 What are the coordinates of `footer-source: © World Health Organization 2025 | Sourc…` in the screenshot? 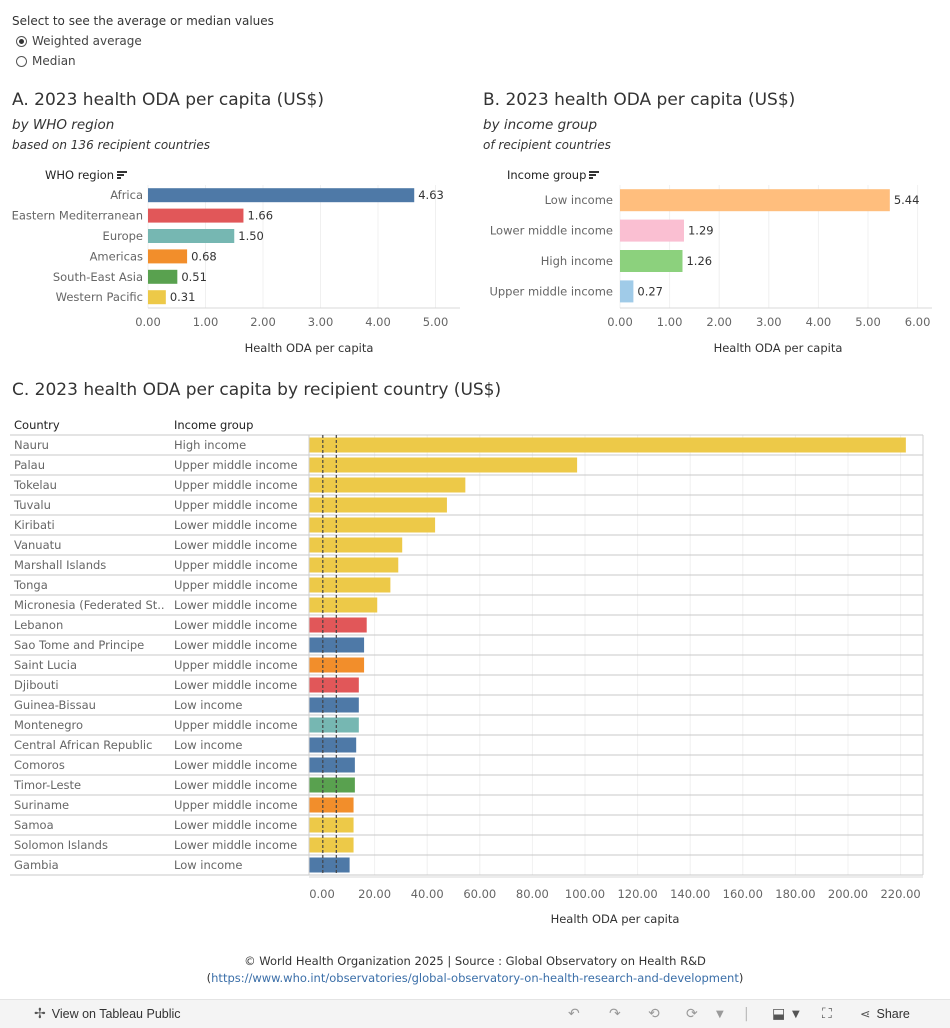 It's located at (475, 961).